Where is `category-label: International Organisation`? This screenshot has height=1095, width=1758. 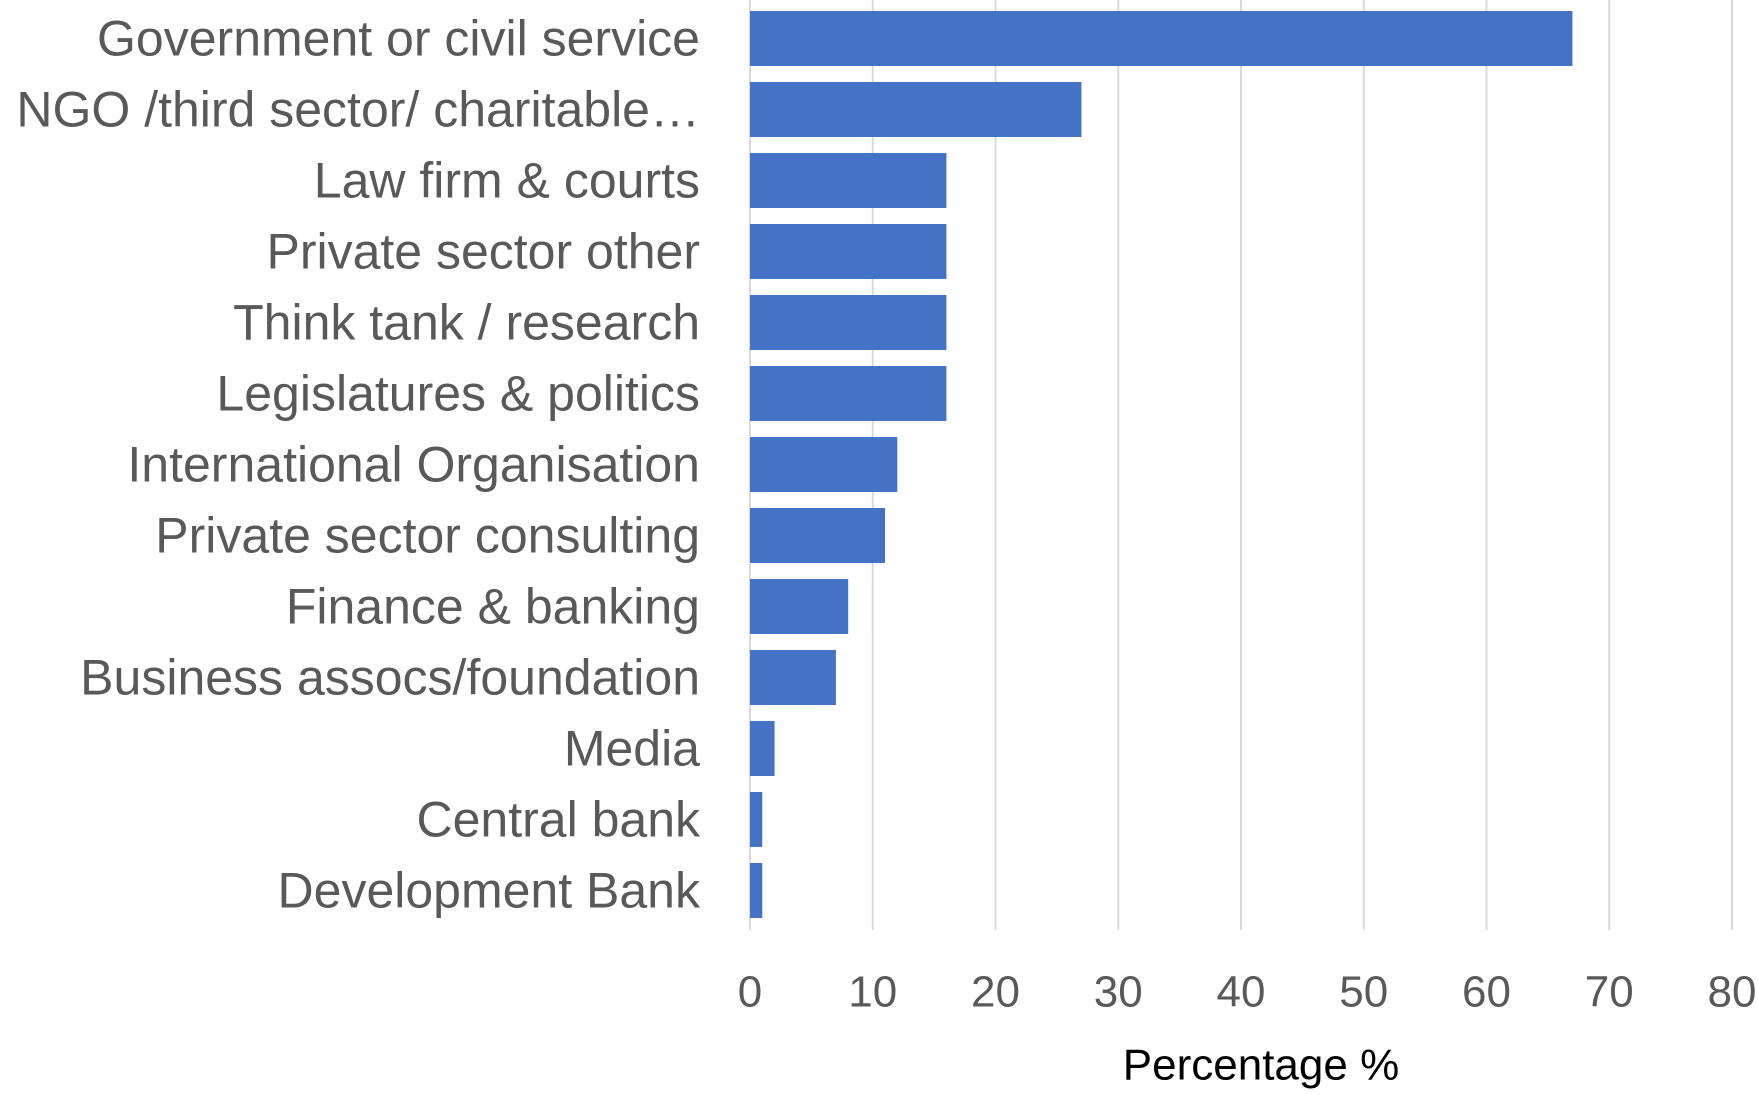
category-label: International Organisation is located at coordinates (413, 465).